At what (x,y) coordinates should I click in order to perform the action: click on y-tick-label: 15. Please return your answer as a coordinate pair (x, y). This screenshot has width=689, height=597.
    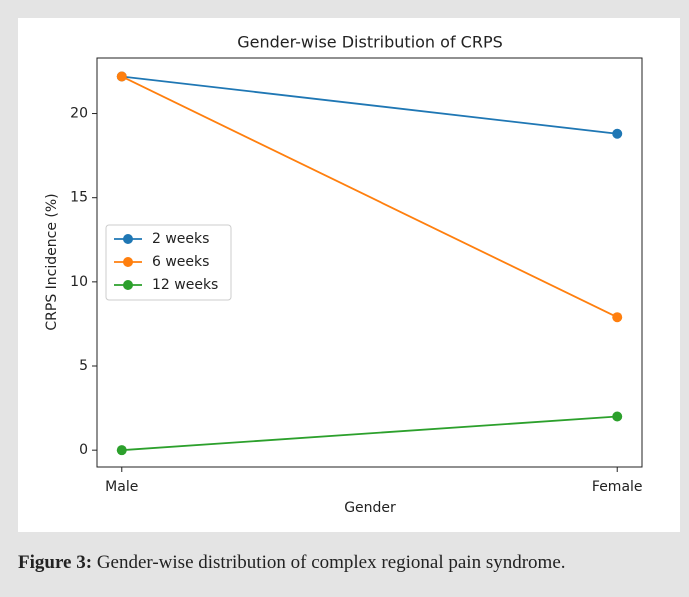
    Looking at the image, I should click on (79, 198).